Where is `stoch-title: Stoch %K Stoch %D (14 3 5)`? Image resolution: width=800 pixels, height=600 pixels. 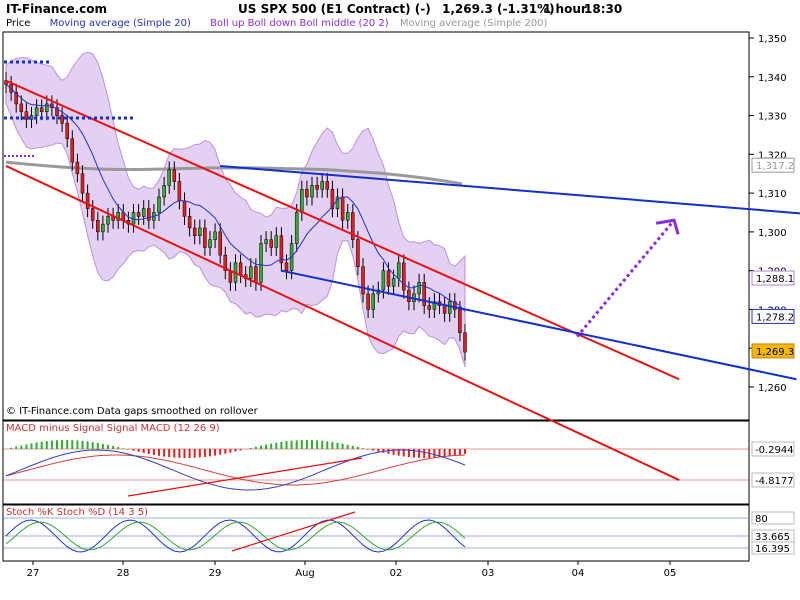
stoch-title: Stoch %K Stoch %D (14 3 5) is located at coordinates (77, 512).